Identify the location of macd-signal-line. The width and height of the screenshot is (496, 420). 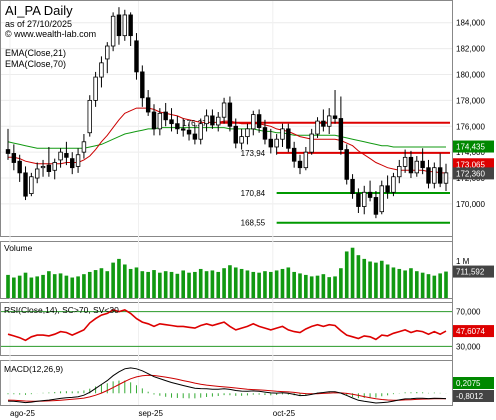
(226, 388).